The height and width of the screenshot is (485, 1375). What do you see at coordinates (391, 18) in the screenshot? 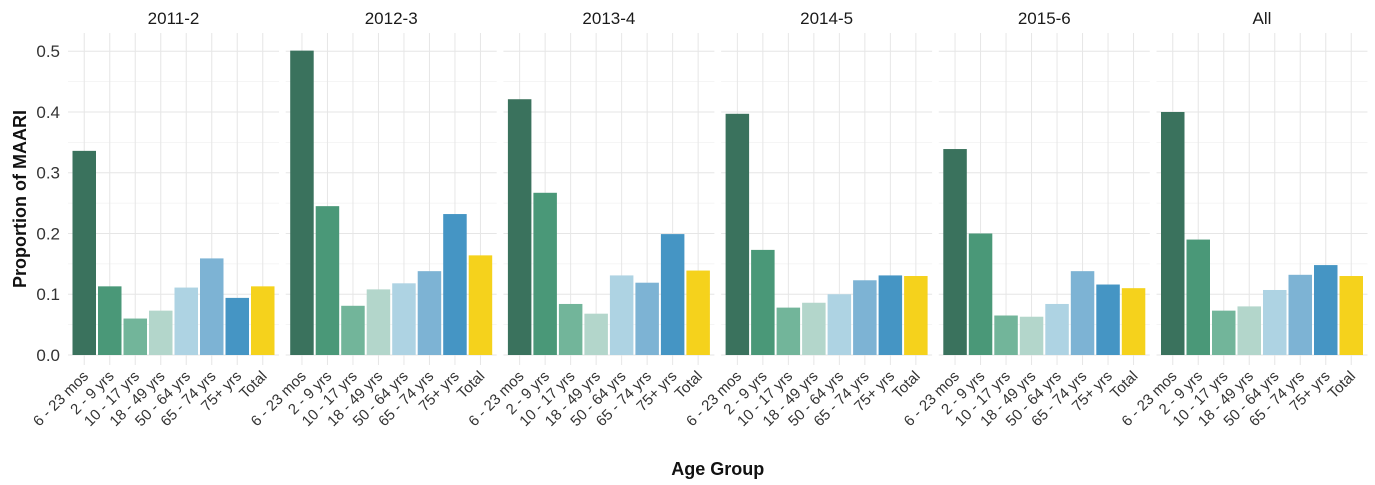
I see `panel-title: 2012-3` at bounding box center [391, 18].